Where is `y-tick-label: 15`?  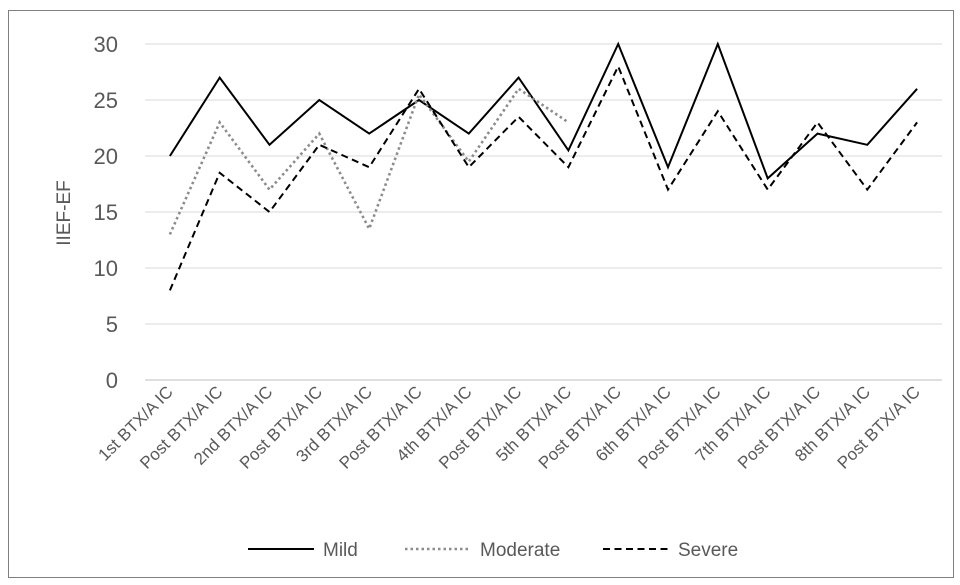 y-tick-label: 15 is located at coordinates (106, 212).